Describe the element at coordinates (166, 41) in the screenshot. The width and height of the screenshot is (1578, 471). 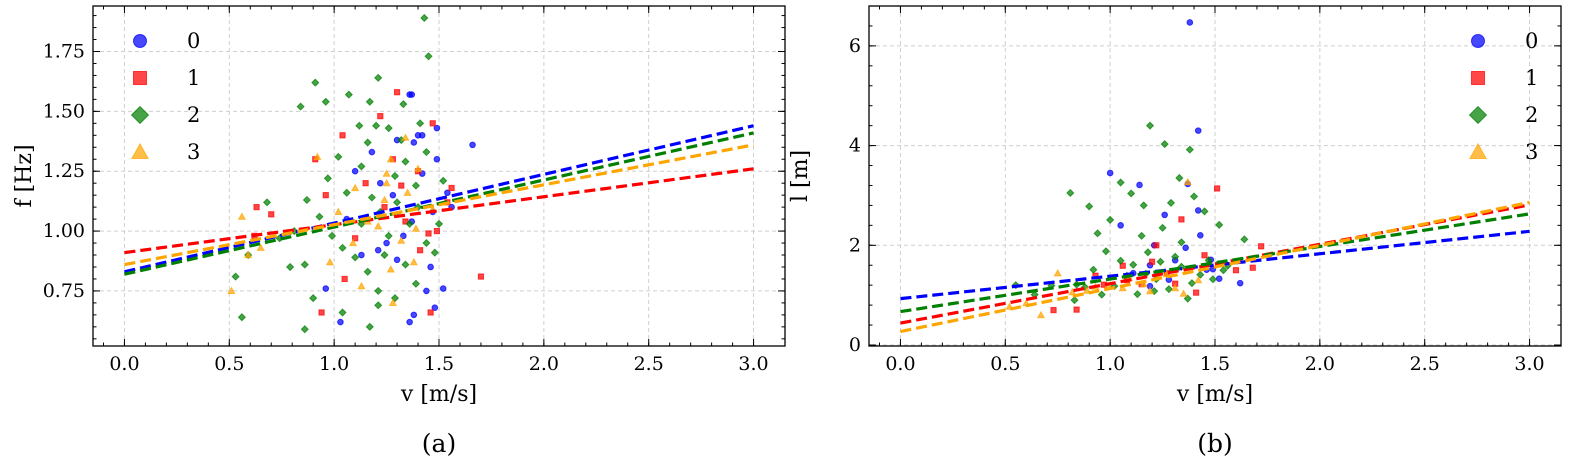
I see `legend-item-0: 0` at that location.